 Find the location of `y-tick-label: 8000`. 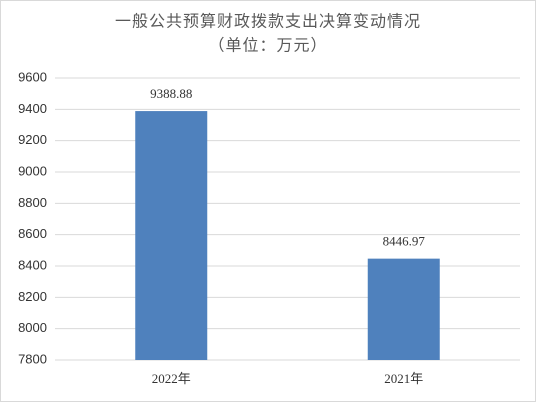

y-tick-label: 8000 is located at coordinates (32, 327).